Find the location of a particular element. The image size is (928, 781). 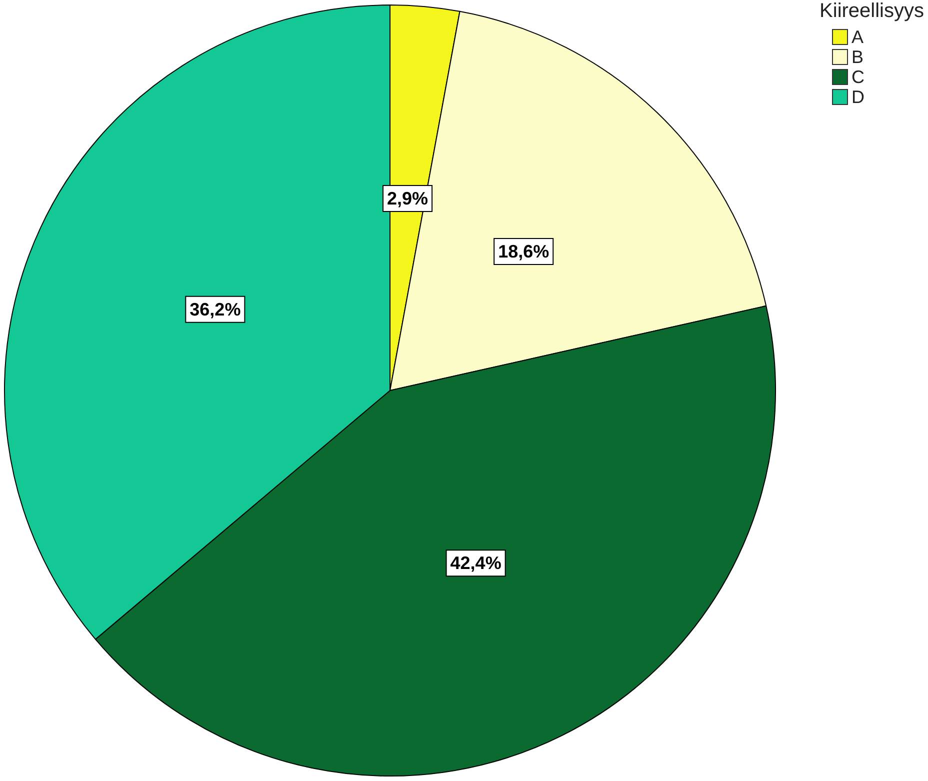

legend-title: Kiireellisyys is located at coordinates (872, 11).